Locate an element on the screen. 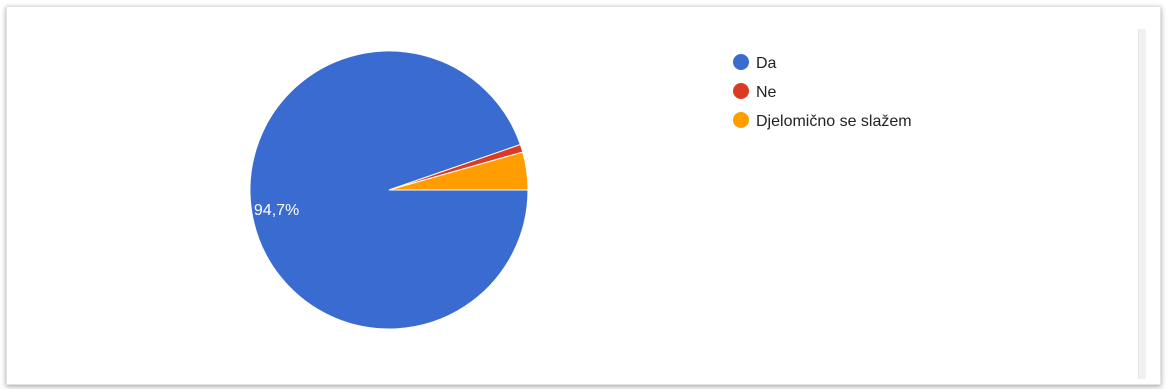  legend-item: Djelomično se slažem is located at coordinates (822, 121).